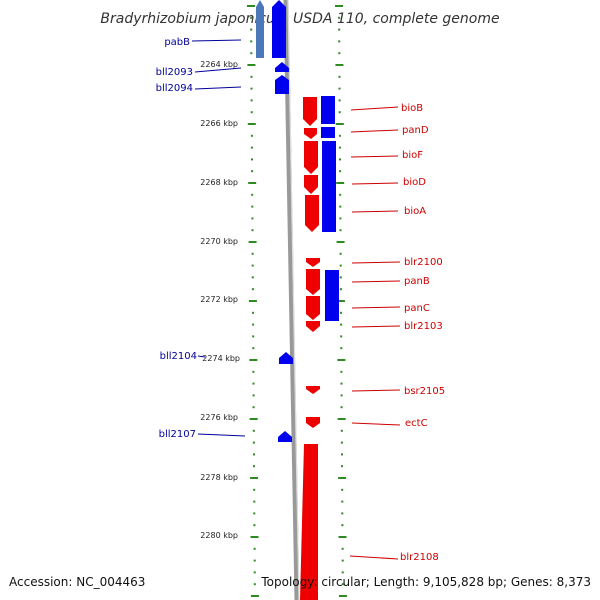 The width and height of the screenshot is (600, 600). Describe the element at coordinates (417, 281) in the screenshot. I see `gene-label-panB: panB` at that location.